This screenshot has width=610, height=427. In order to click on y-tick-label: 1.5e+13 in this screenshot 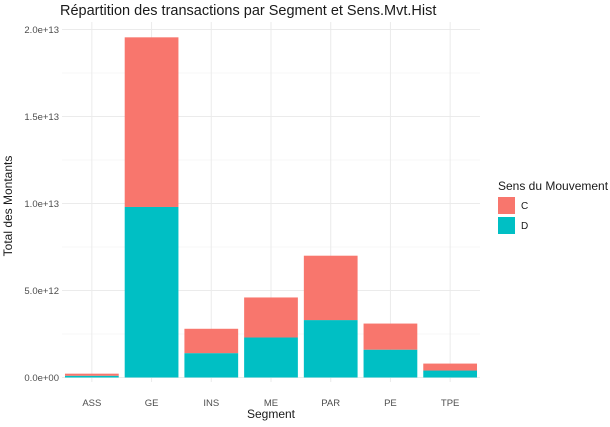, I will do `click(41, 117)`.